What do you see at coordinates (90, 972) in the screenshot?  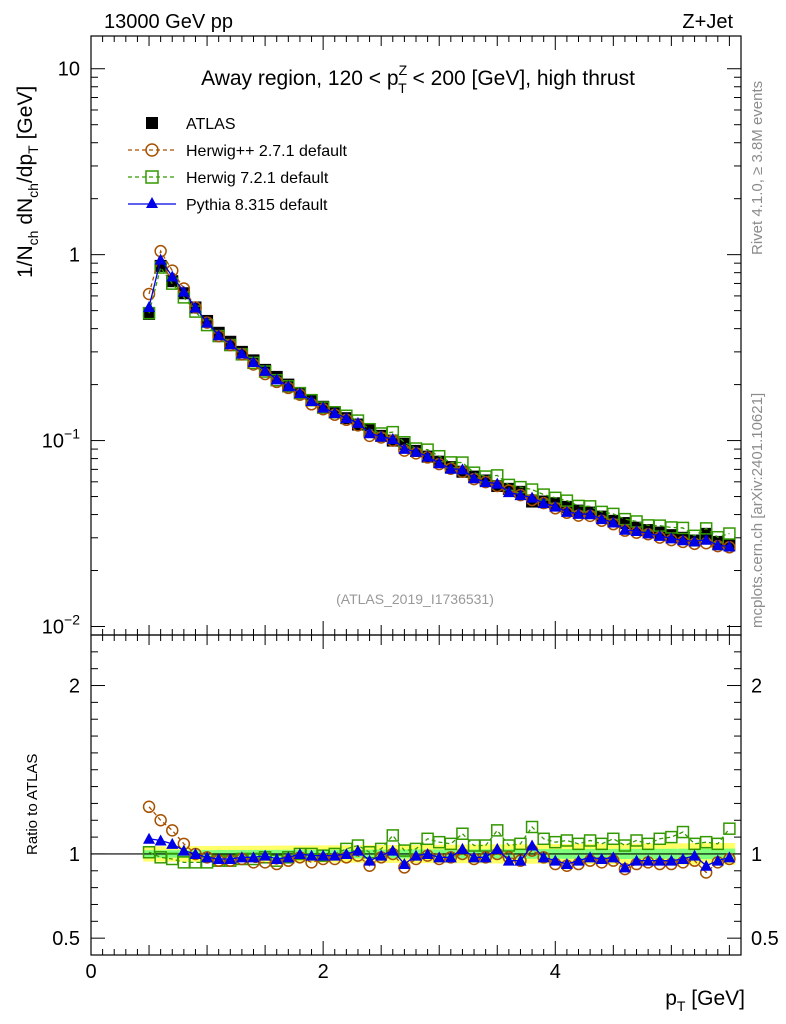 I see `x-tick-label: 0` at bounding box center [90, 972].